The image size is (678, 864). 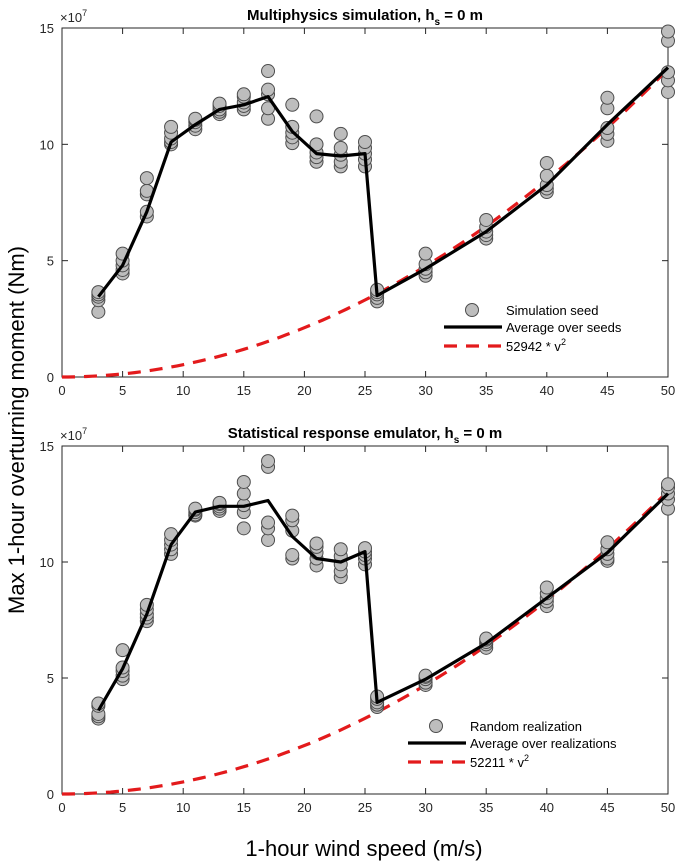 What do you see at coordinates (543, 743) in the screenshot?
I see `legend-label-average: Average over realizations` at bounding box center [543, 743].